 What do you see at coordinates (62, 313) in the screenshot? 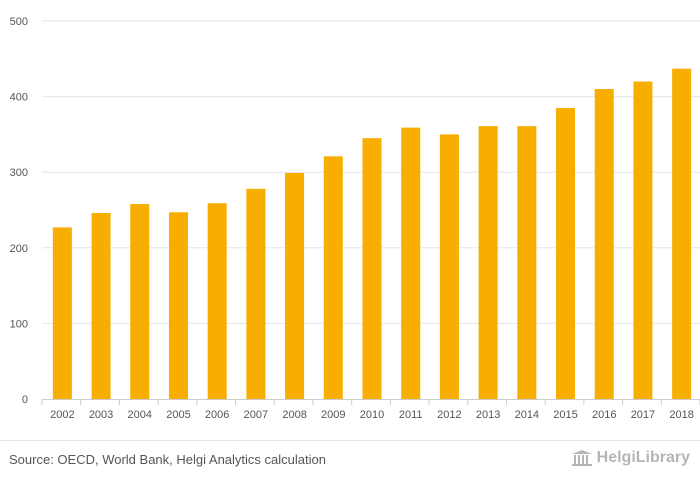
I see `bar-2002` at bounding box center [62, 313].